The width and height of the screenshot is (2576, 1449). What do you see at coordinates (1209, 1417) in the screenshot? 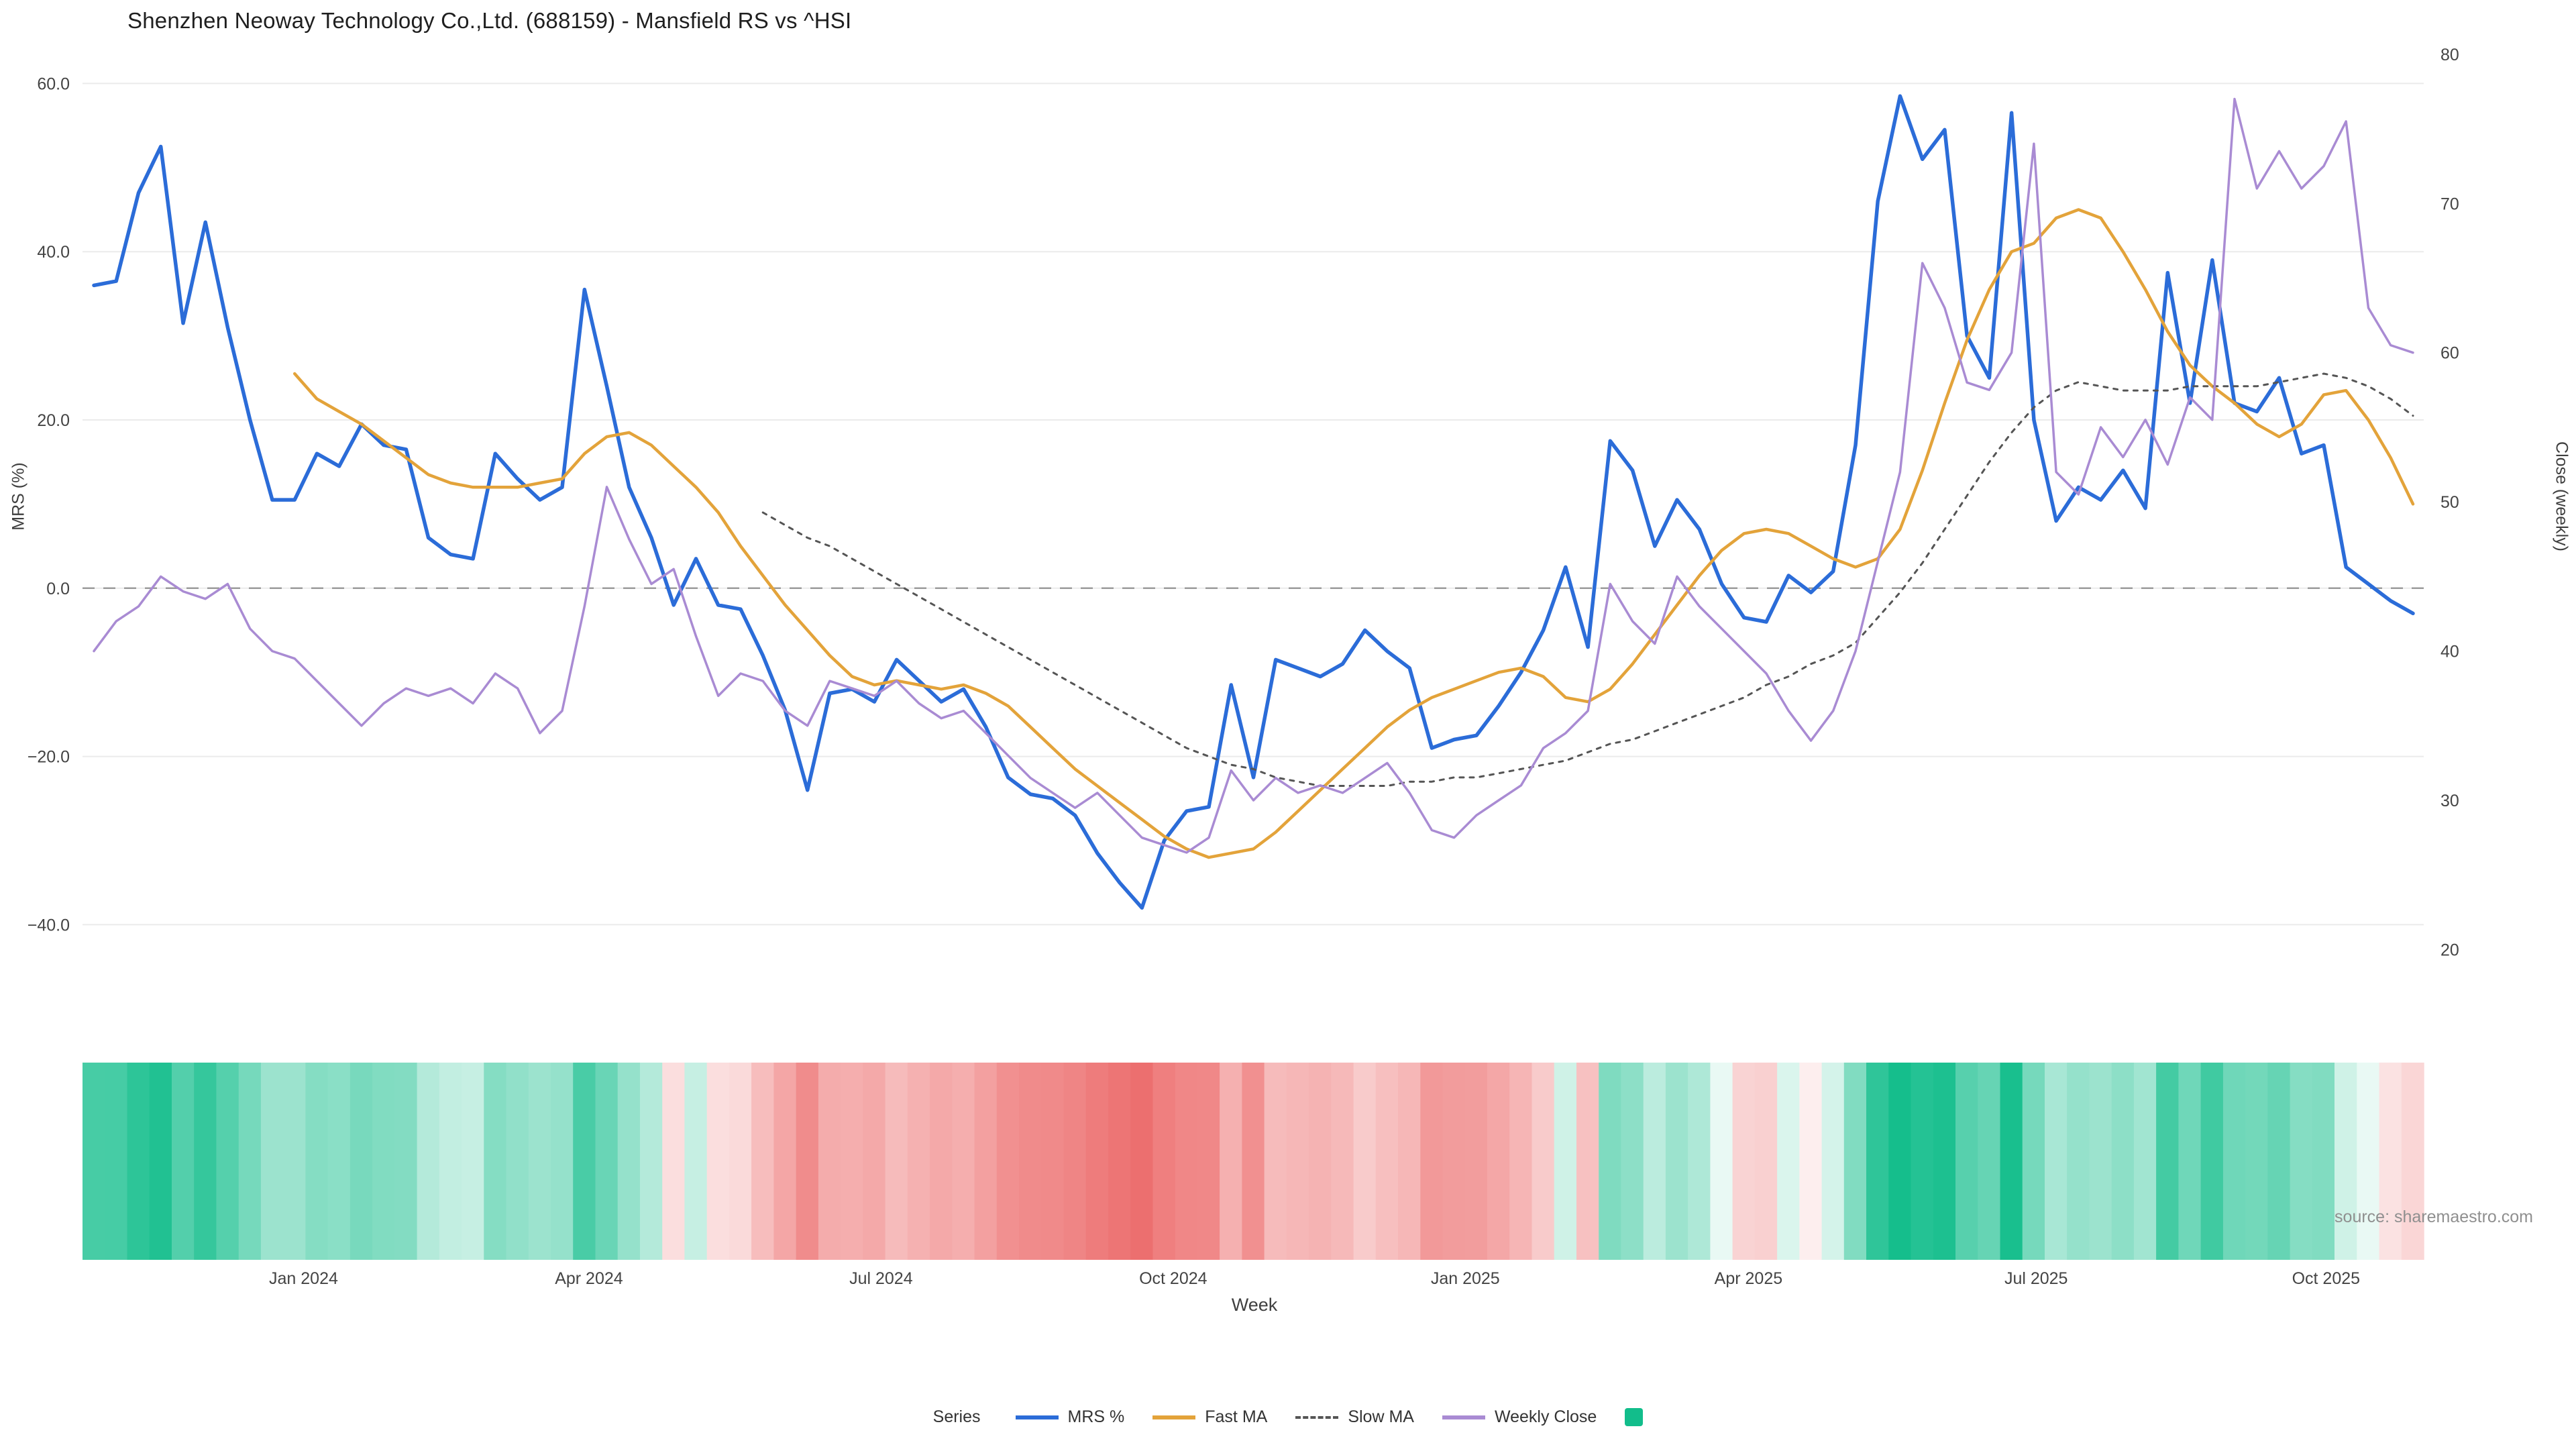
I see `legend-item-fast-ma: Fast MA` at bounding box center [1209, 1417].